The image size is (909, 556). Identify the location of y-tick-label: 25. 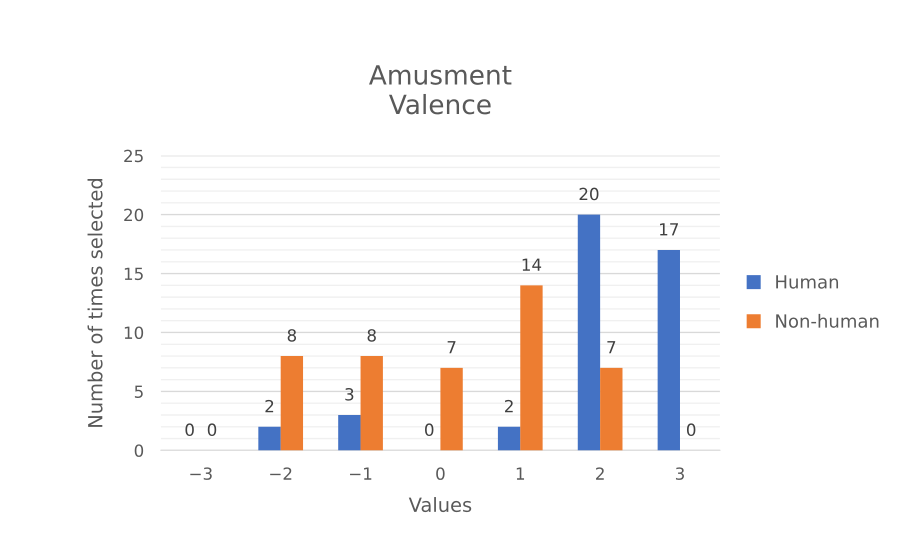
(133, 156).